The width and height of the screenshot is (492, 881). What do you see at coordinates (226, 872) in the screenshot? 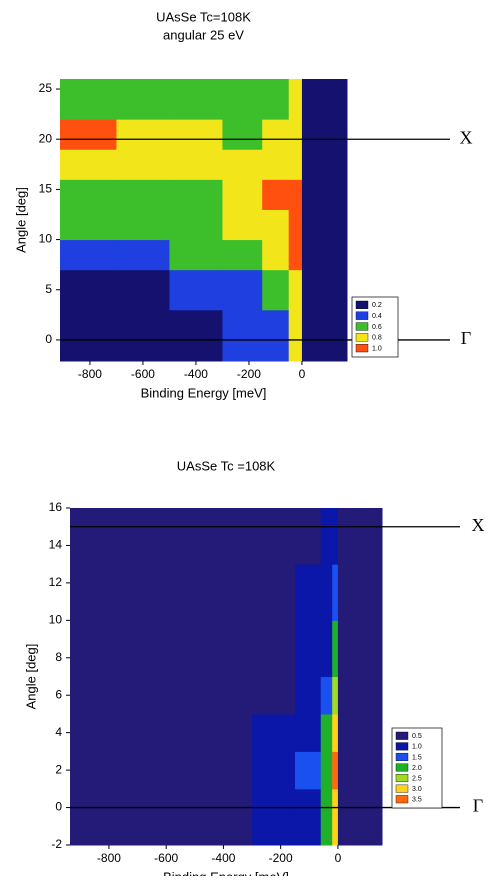
I see `x-axis-label: Binding Energy [meV]` at bounding box center [226, 872].